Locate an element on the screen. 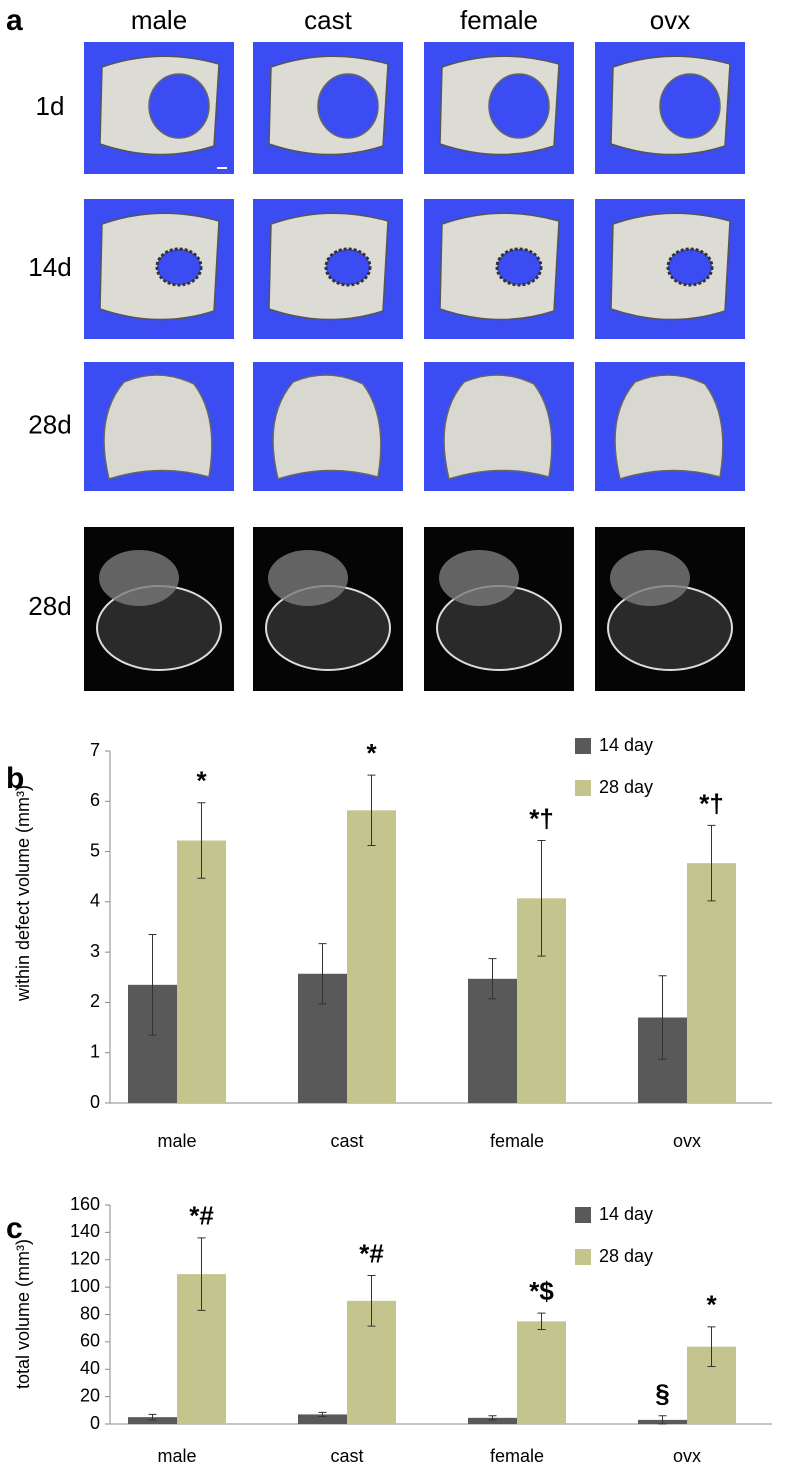 The image size is (792, 1472). y-tick-label: 80 is located at coordinates (90, 1313).